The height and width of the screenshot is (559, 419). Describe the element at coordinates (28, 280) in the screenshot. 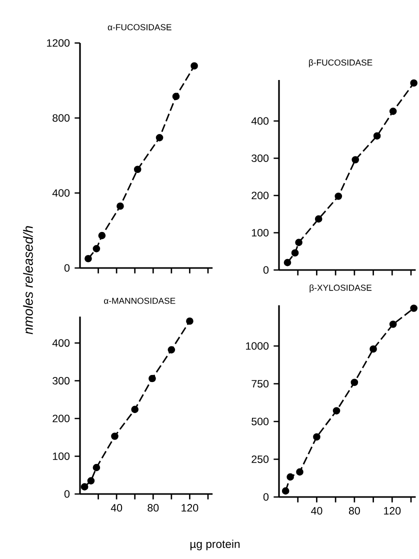

I see `y-axis-title: nmoles released/h` at that location.